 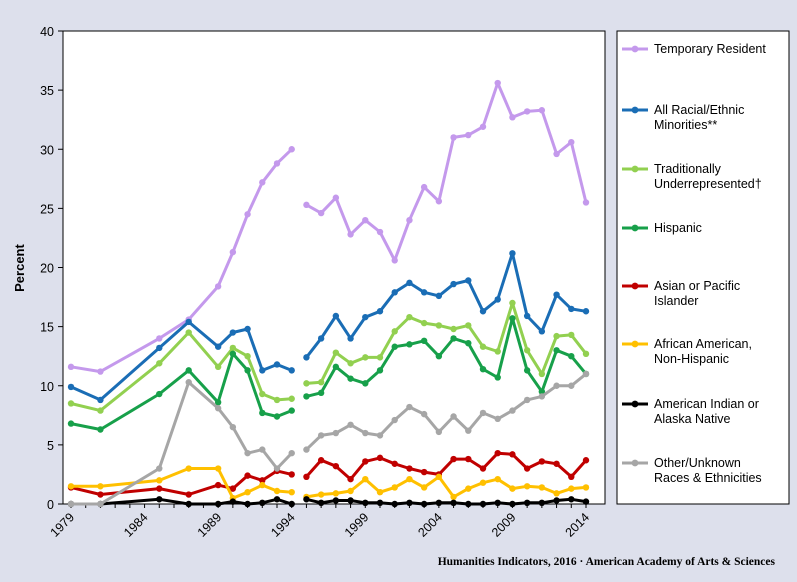 What do you see at coordinates (706, 404) in the screenshot?
I see `legend-label: American Indian or` at bounding box center [706, 404].